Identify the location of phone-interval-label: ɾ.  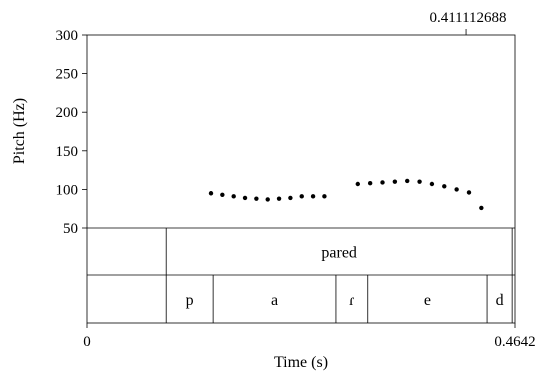
(351, 300).